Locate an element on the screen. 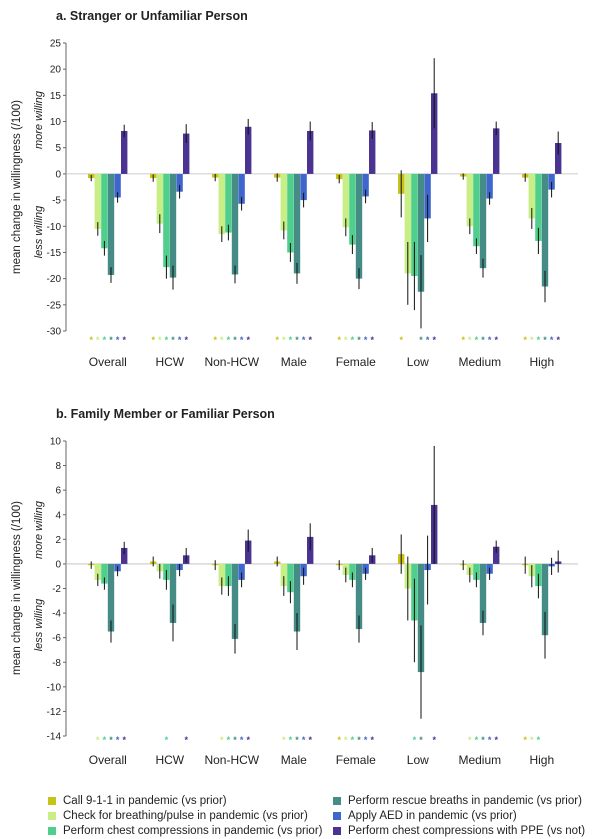  y-tick-label: 5 is located at coordinates (58, 148).